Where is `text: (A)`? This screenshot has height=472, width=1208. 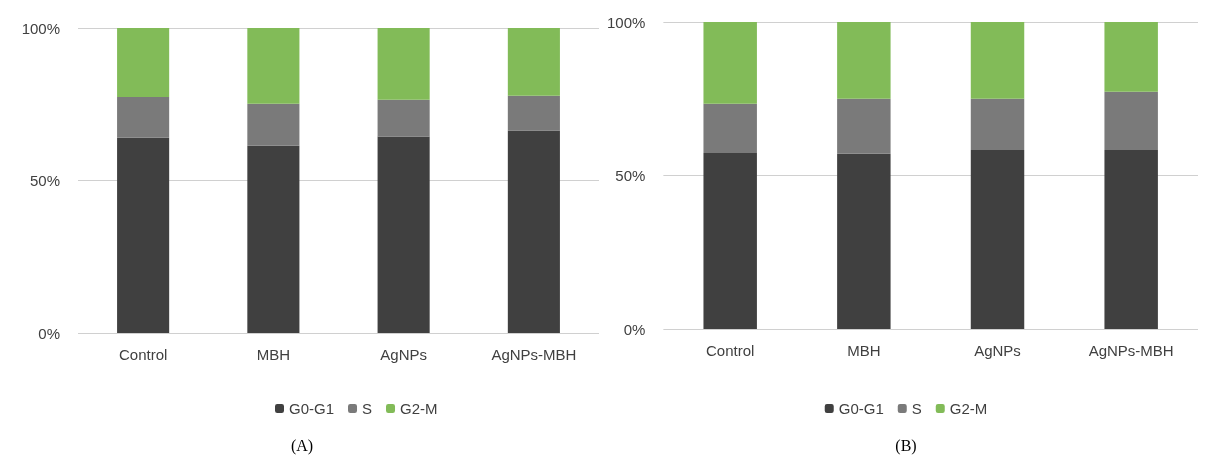
text: (A) is located at coordinates (302, 445).